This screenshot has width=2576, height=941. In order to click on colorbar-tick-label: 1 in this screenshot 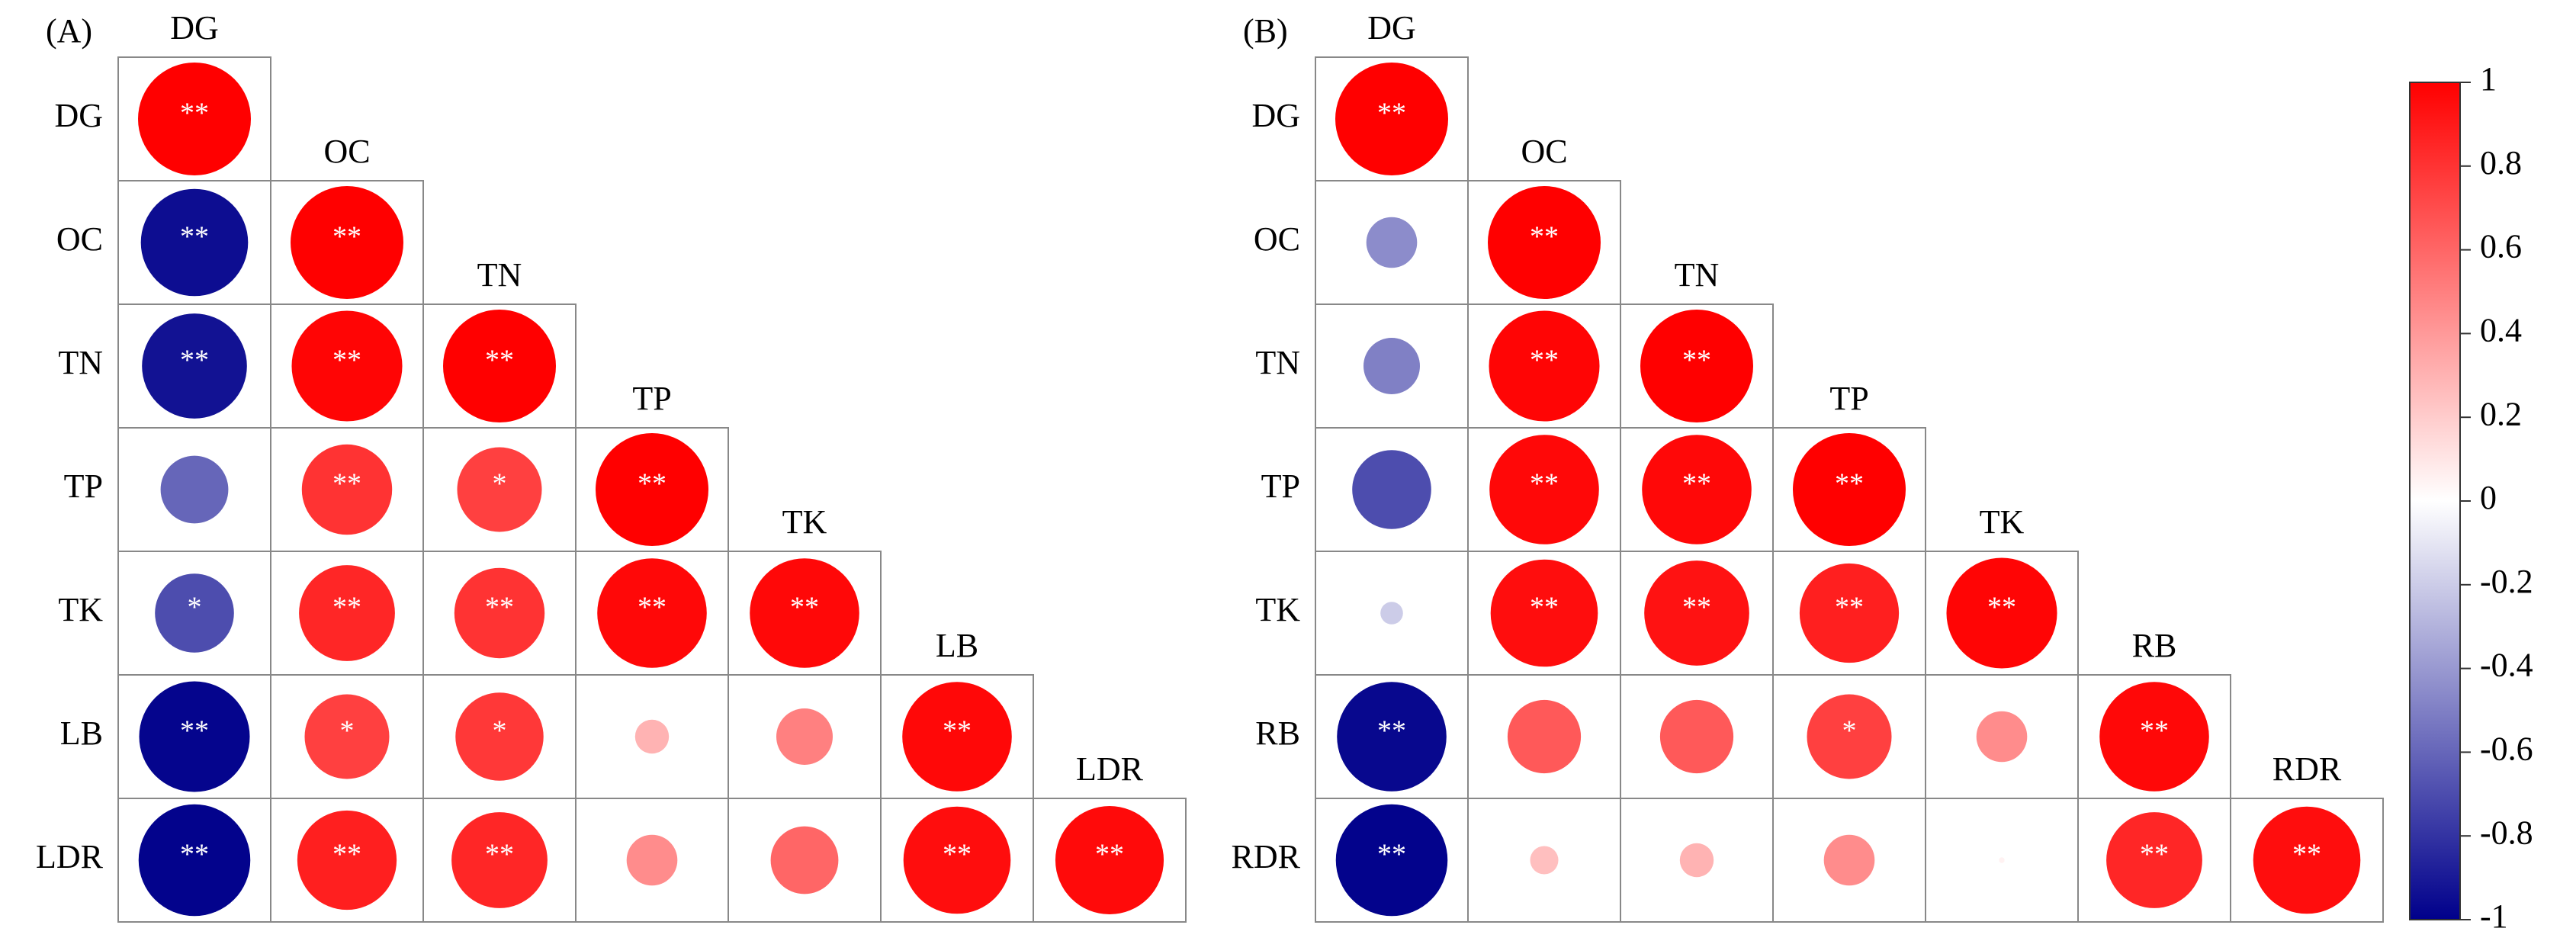, I will do `click(2488, 79)`.